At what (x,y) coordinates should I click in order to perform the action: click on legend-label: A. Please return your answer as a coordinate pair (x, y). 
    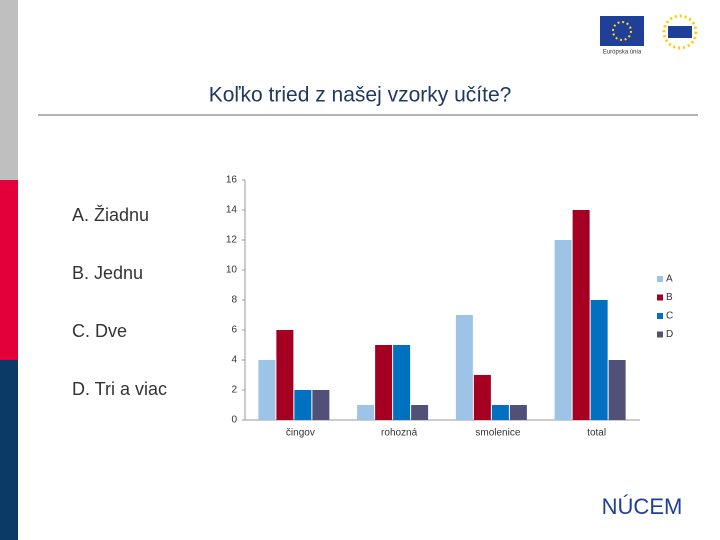
    Looking at the image, I should click on (669, 279).